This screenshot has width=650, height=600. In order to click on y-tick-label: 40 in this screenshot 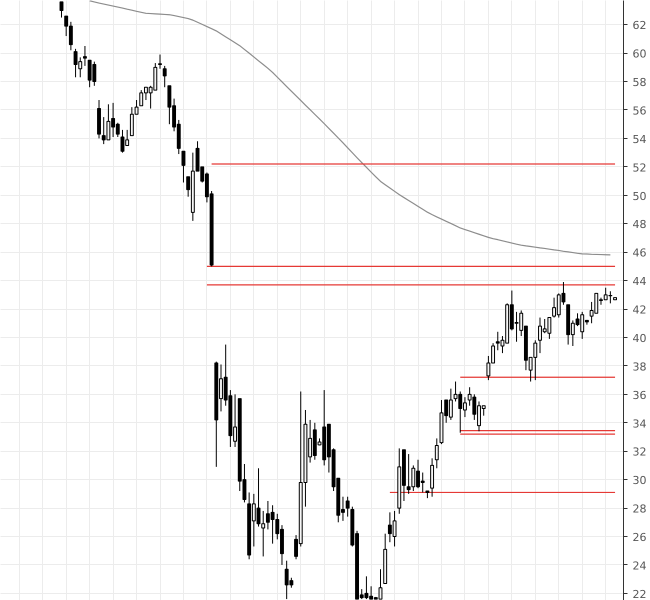, I will do `click(639, 338)`.